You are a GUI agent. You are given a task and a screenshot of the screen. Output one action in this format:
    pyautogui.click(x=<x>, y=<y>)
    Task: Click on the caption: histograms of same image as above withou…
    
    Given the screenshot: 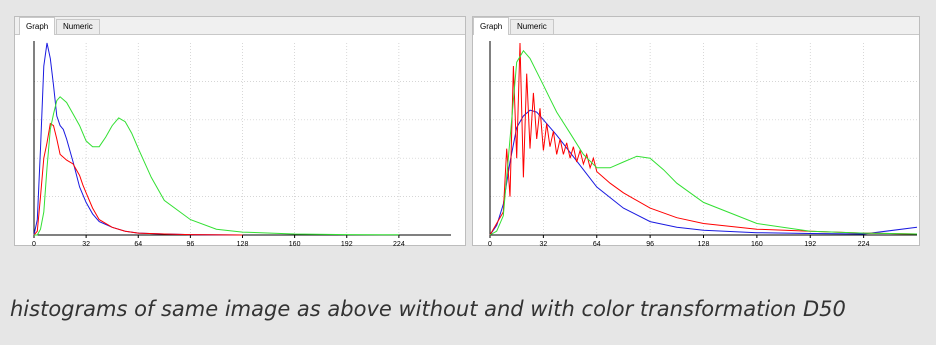 What is the action you would take?
    pyautogui.click(x=428, y=309)
    